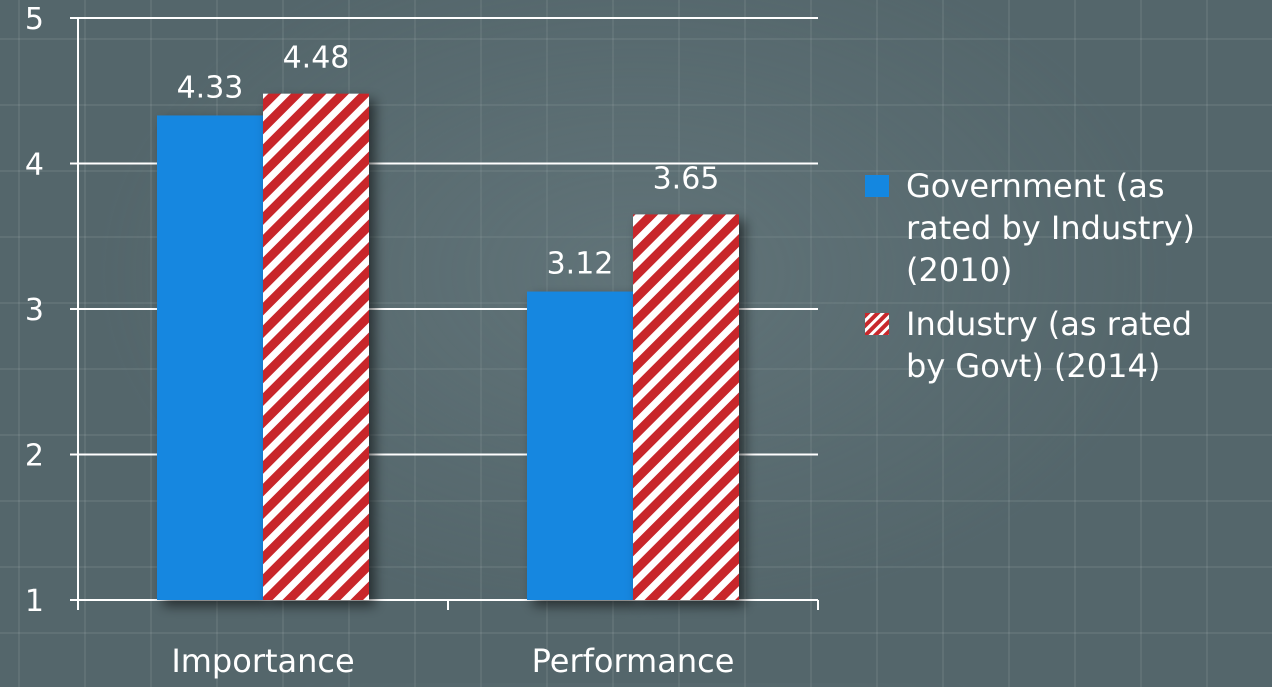 The image size is (1272, 687). I want to click on legend-label: Government (as, so click(1035, 186).